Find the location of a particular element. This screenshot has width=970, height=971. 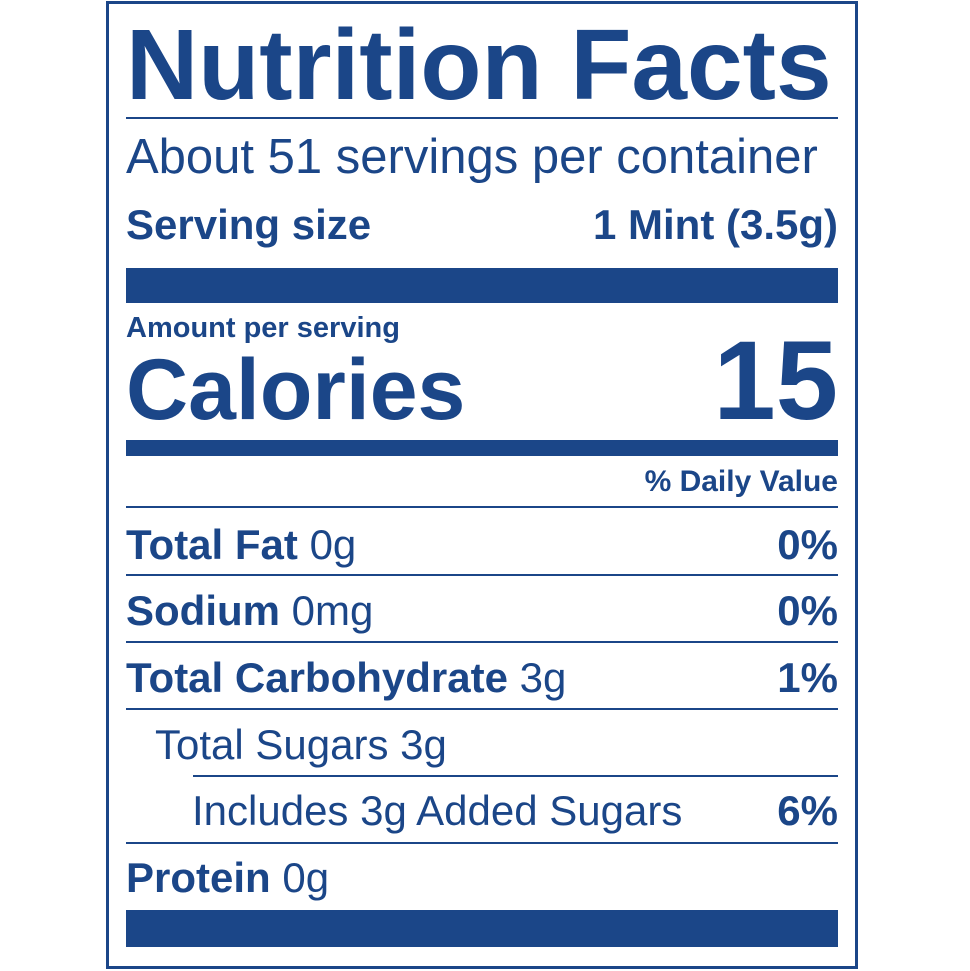

nutrient-label: Protein is located at coordinates (198, 877).